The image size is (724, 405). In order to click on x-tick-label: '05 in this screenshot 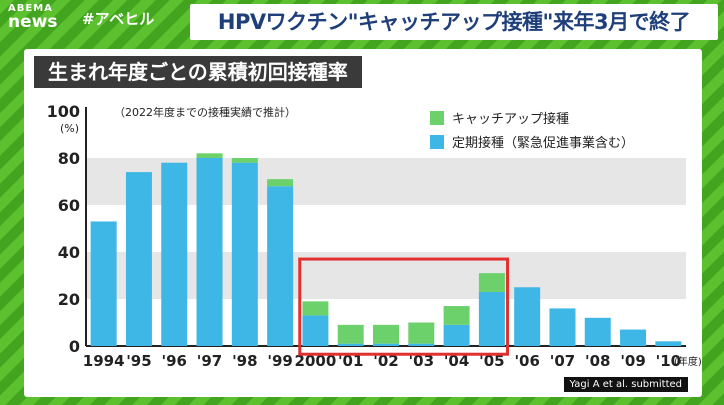, I will do `click(491, 361)`.